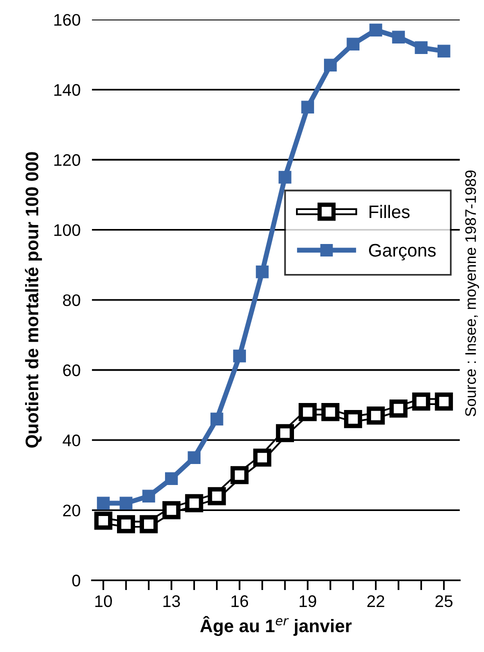  What do you see at coordinates (71, 300) in the screenshot?
I see `y-tick-label: 80` at bounding box center [71, 300].